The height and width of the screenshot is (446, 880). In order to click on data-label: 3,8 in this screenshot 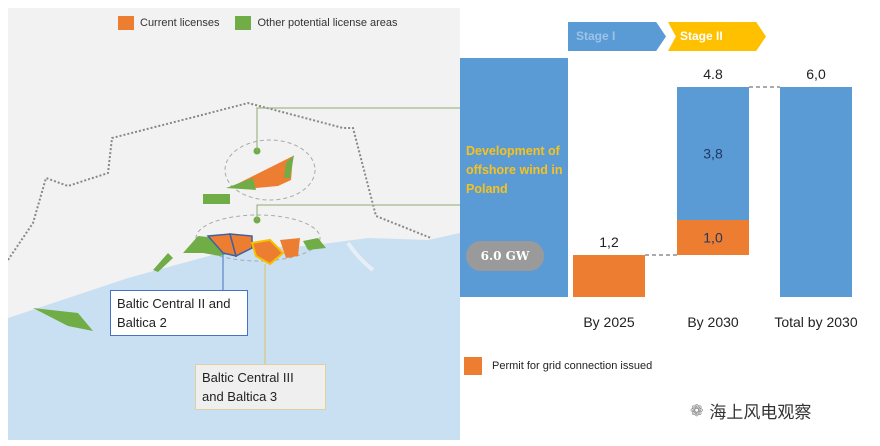, I will do `click(713, 154)`.